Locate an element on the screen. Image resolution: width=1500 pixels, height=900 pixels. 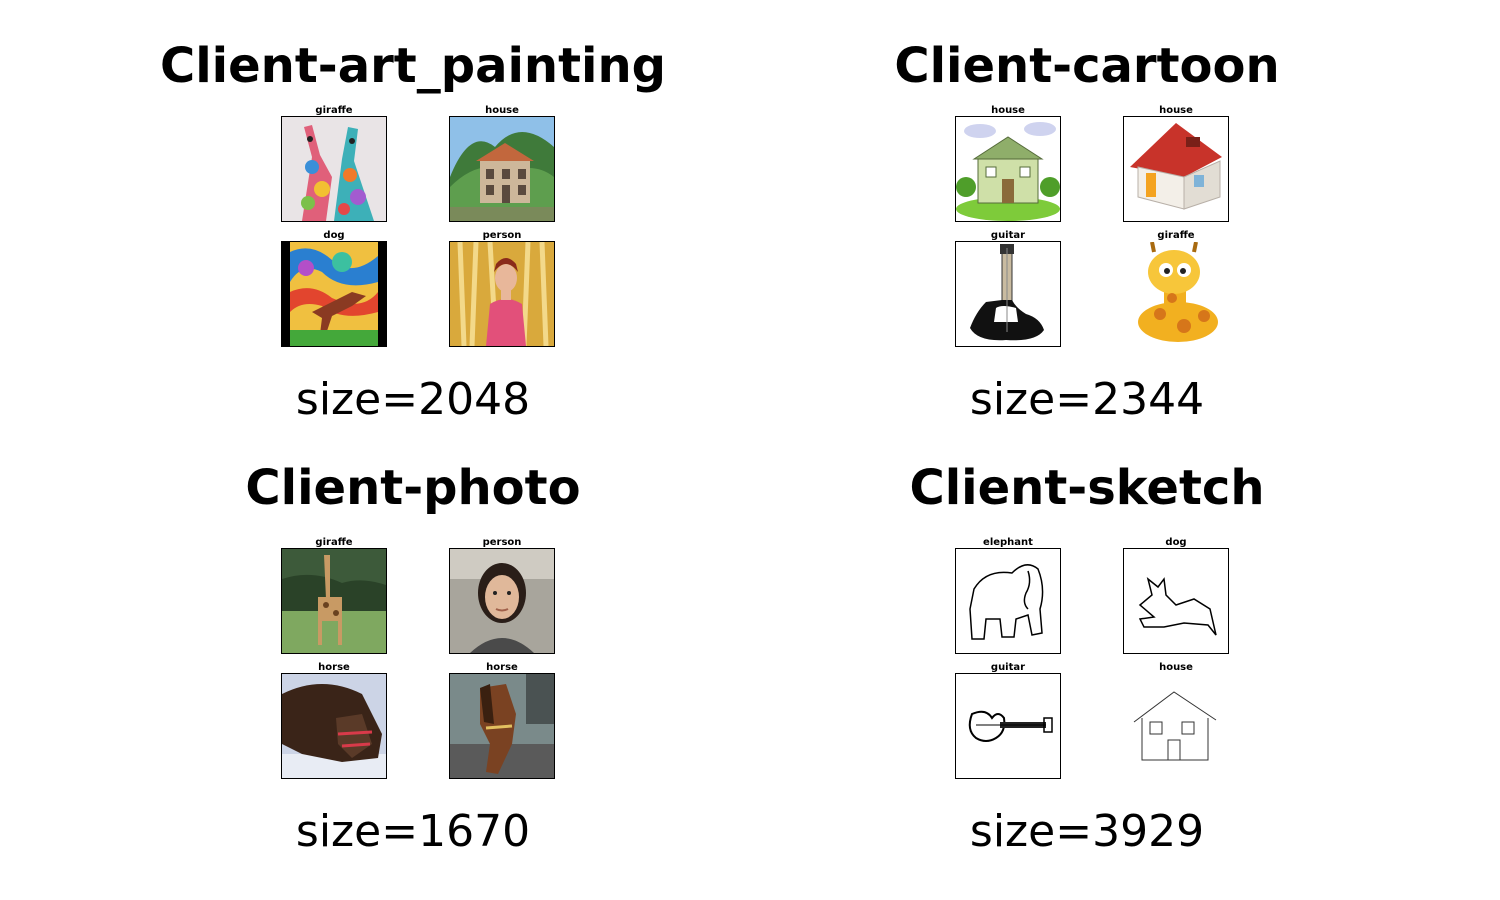
cartoon-guitar-image is located at coordinates (1008, 294).